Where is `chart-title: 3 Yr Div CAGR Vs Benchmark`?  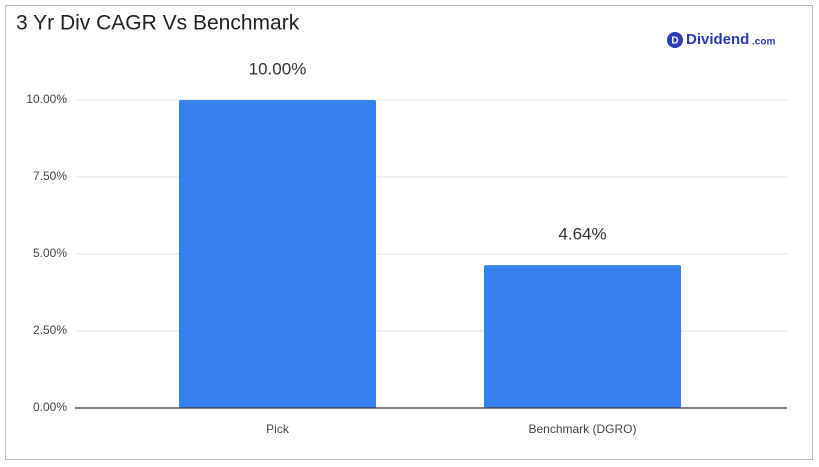 chart-title: 3 Yr Div CAGR Vs Benchmark is located at coordinates (158, 23).